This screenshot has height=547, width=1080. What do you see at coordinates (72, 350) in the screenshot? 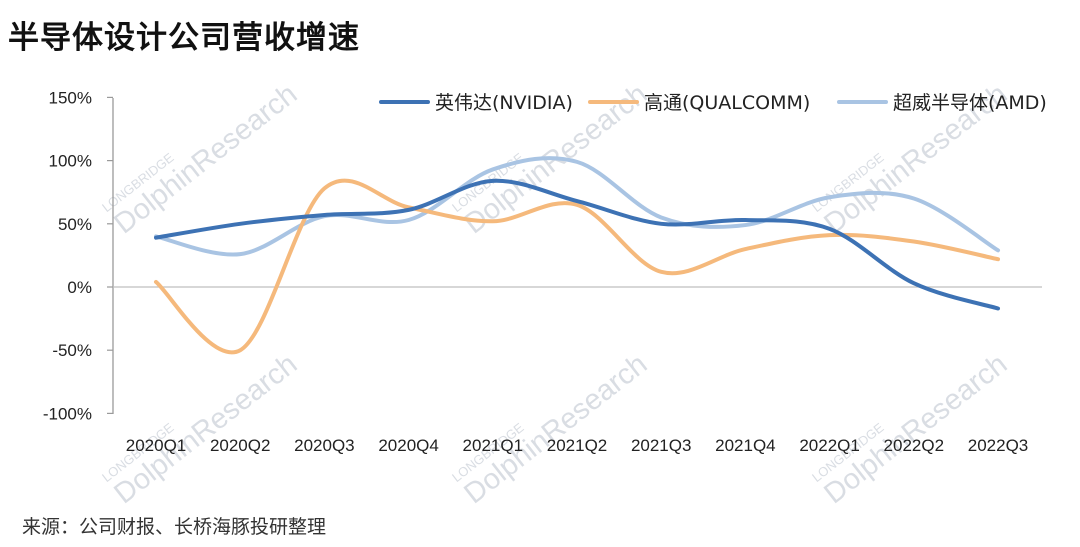
I see `y-tick-label: -50%` at bounding box center [72, 350].